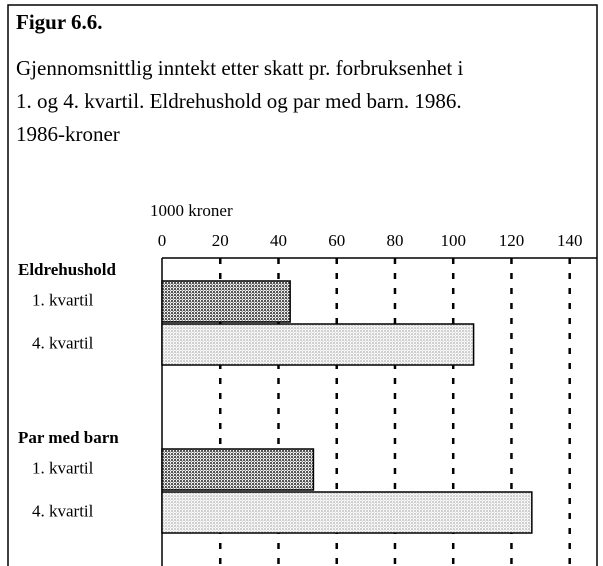 This screenshot has width=603, height=566. Describe the element at coordinates (570, 240) in the screenshot. I see `x-tick-label: 140` at that location.